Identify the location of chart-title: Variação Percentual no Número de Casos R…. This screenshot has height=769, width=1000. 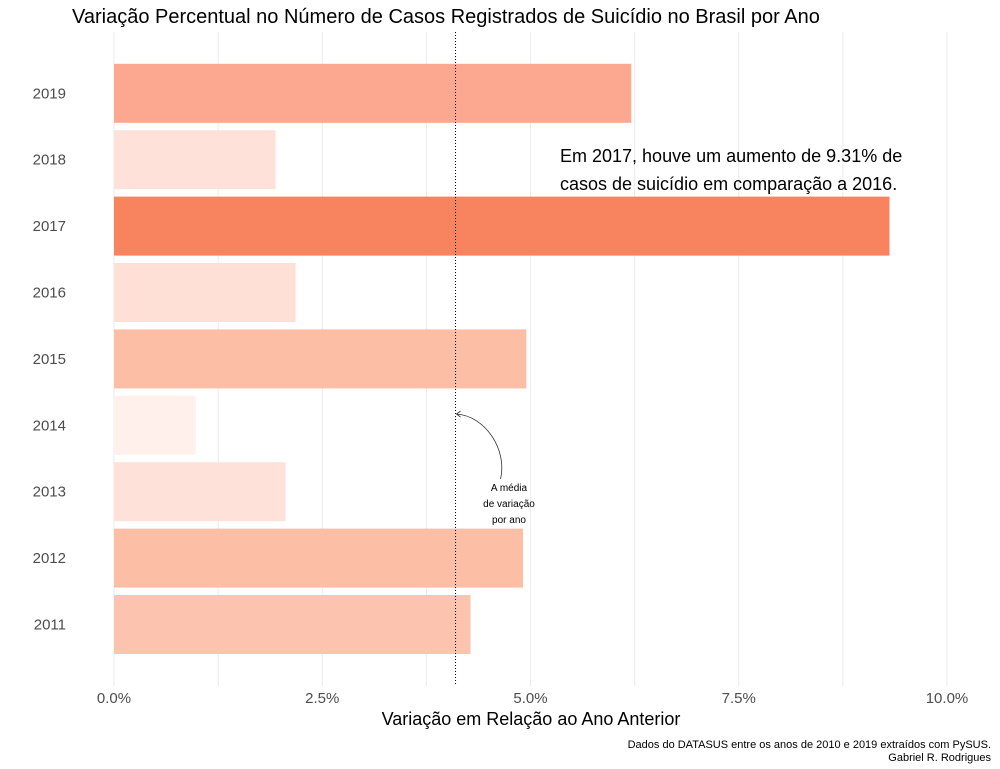
(446, 17).